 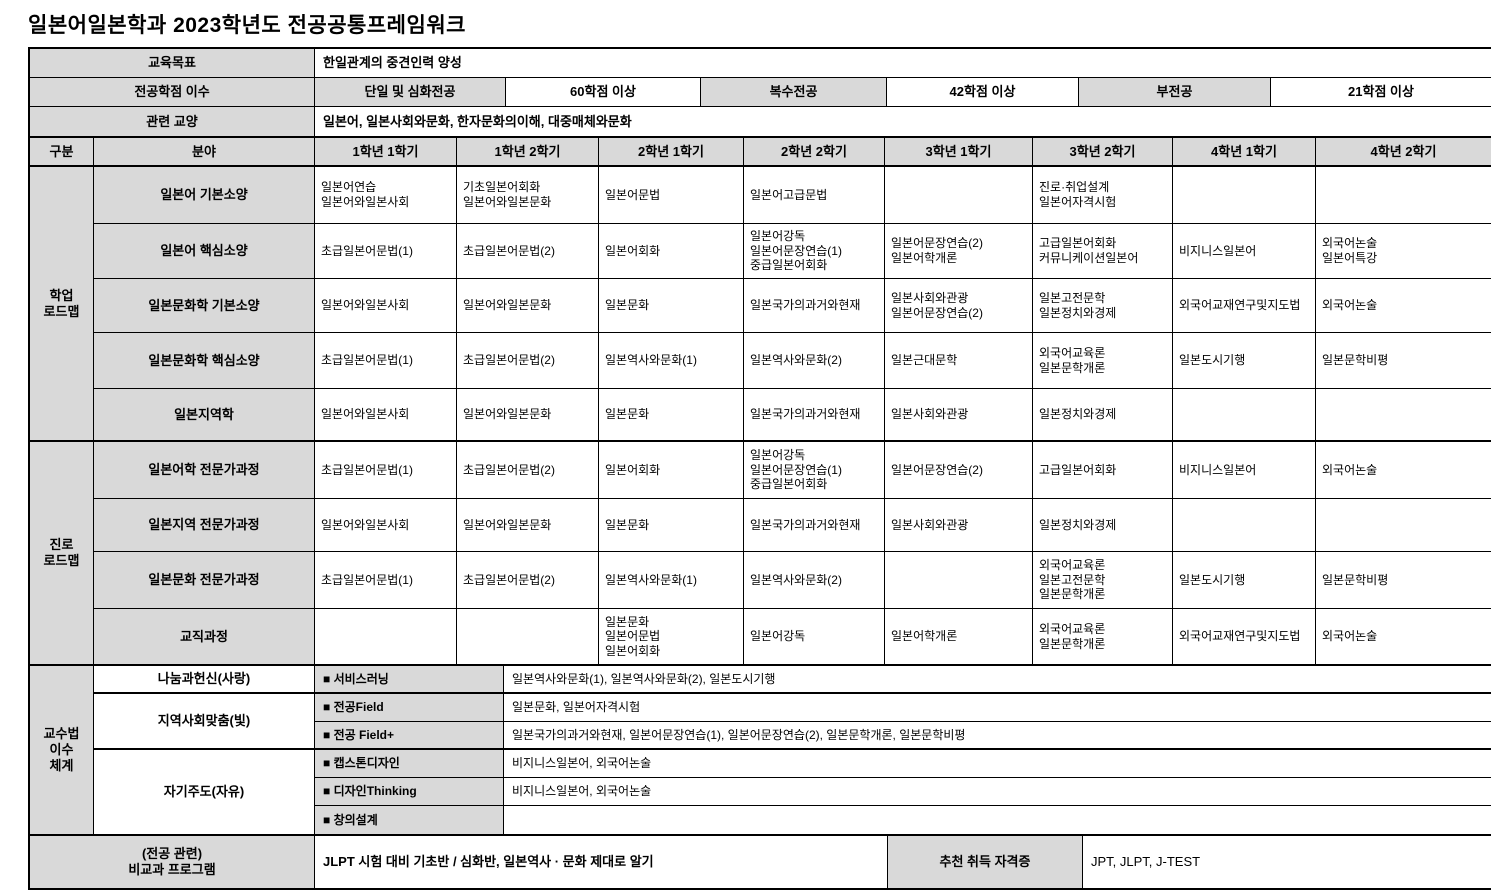 What do you see at coordinates (1103, 306) in the screenshot?
I see `course-cell: 일본고전문학 일본정치와경제` at bounding box center [1103, 306].